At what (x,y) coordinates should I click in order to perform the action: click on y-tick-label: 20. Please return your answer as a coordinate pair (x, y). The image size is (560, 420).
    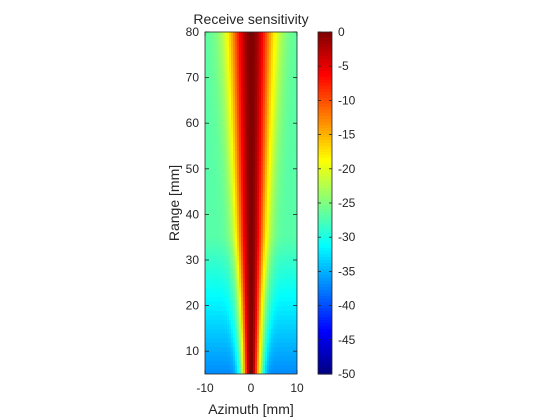
    Looking at the image, I should click on (193, 306).